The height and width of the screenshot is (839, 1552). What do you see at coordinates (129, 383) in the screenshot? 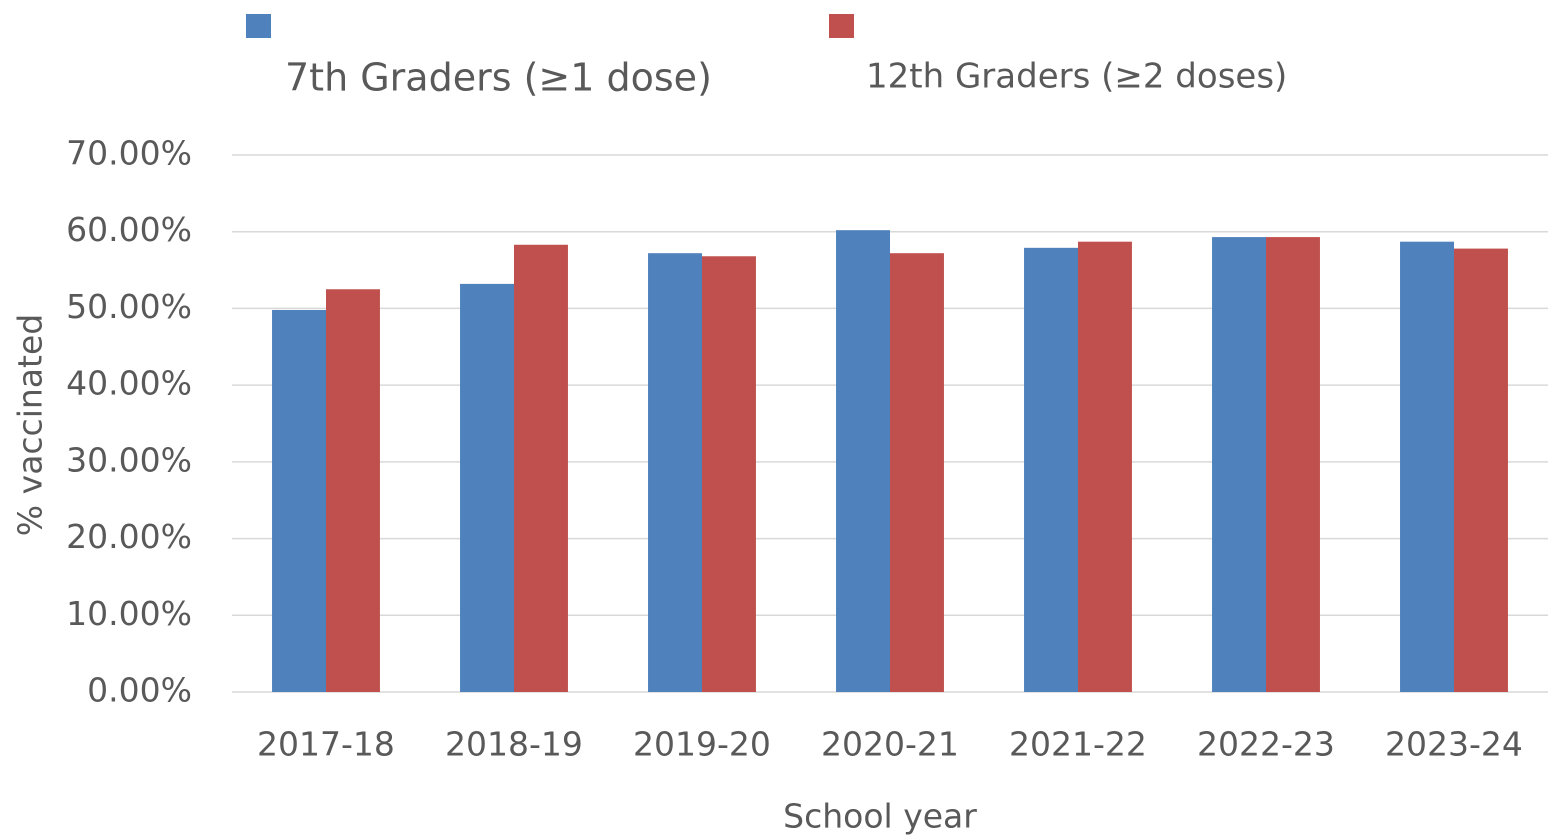
I see `y-tick-label: 40.00%` at bounding box center [129, 383].